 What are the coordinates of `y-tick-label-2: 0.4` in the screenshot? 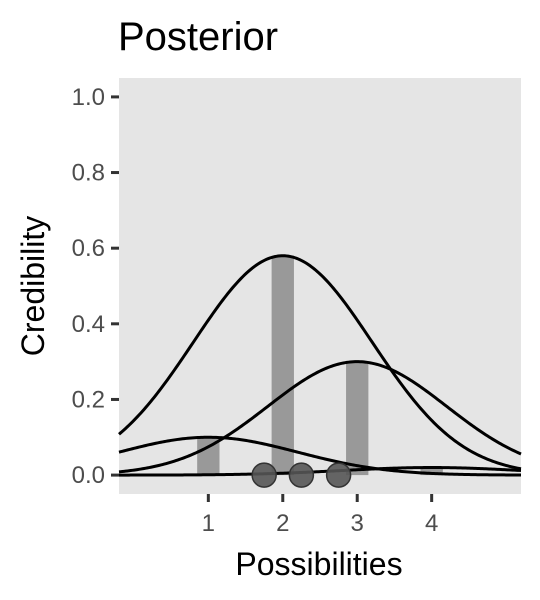 It's located at (88, 324).